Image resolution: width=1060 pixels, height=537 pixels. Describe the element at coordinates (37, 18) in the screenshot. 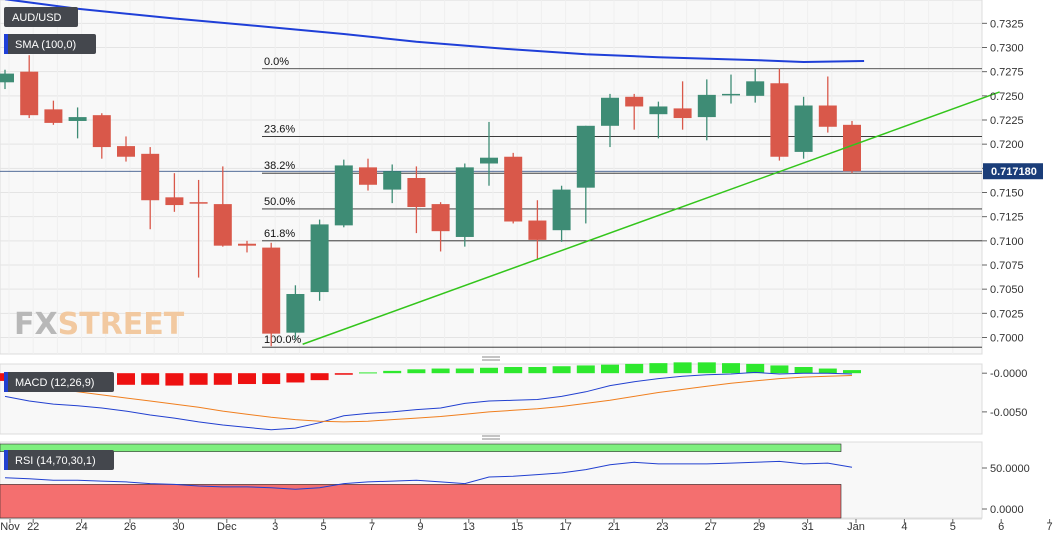

I see `symbol-text: AUD/USD` at that location.